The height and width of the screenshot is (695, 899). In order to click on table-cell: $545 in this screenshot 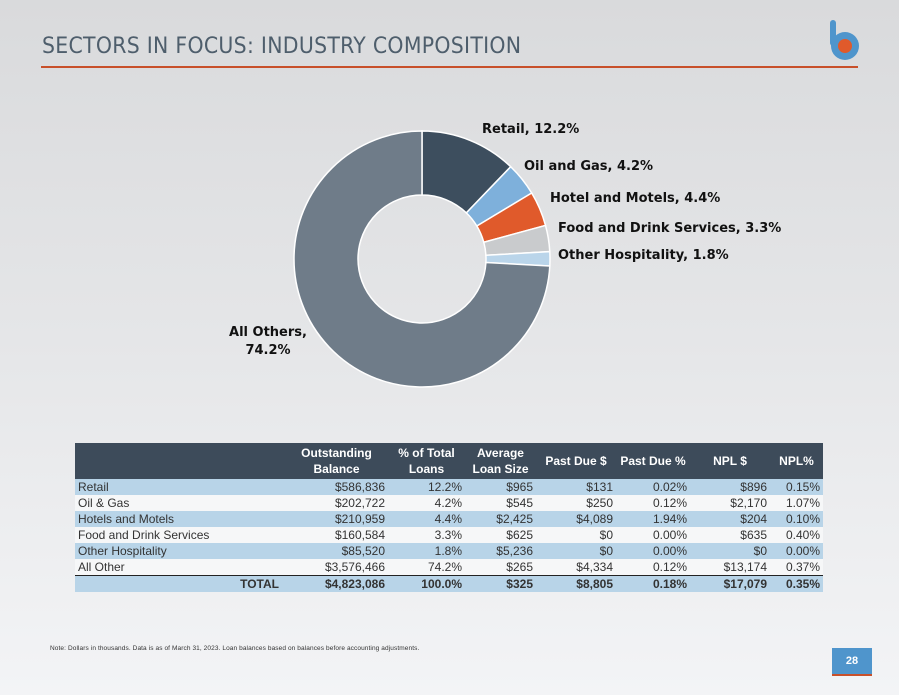, I will do `click(500, 503)`.